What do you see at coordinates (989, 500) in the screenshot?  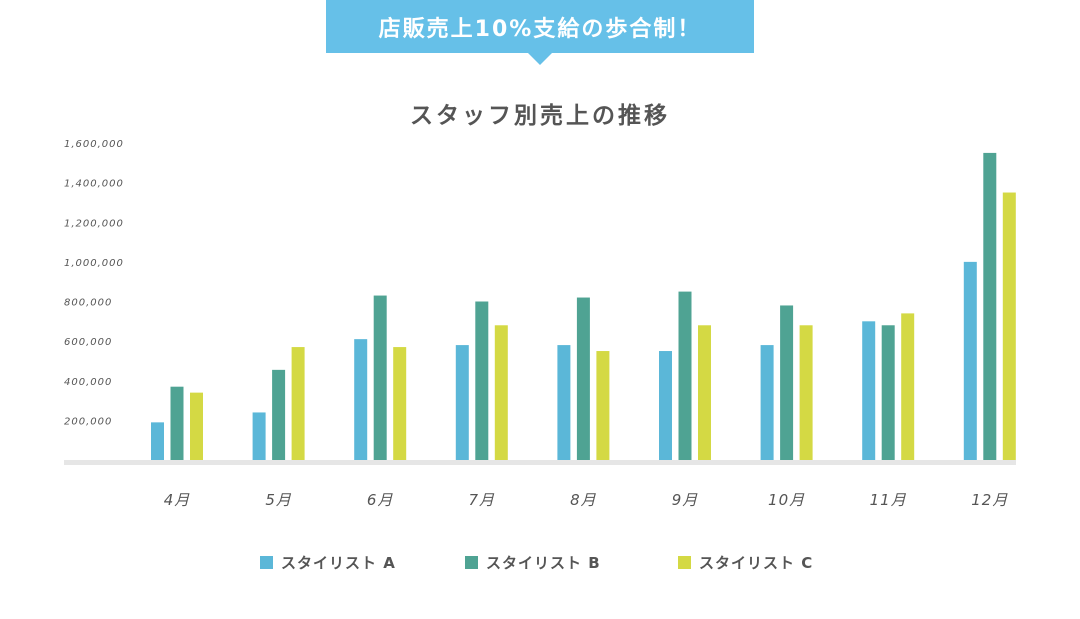 I see `x-tick-label: 12月` at bounding box center [989, 500].